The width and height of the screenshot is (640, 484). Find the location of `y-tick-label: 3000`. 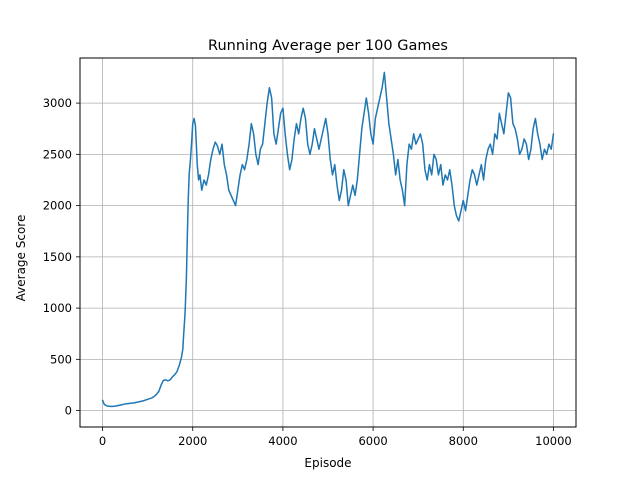

y-tick-label: 3000 is located at coordinates (57, 103).